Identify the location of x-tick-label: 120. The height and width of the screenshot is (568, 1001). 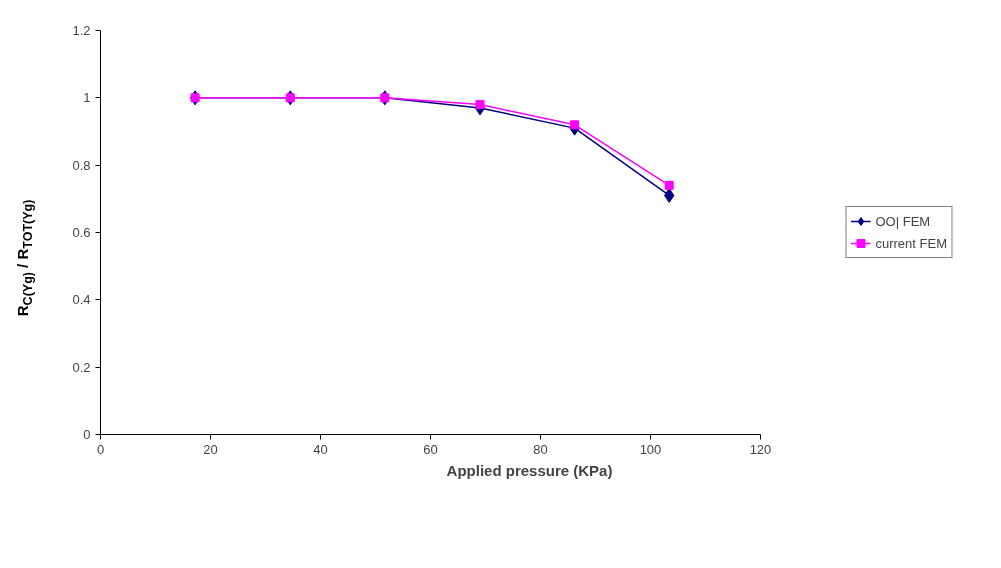
(760, 449).